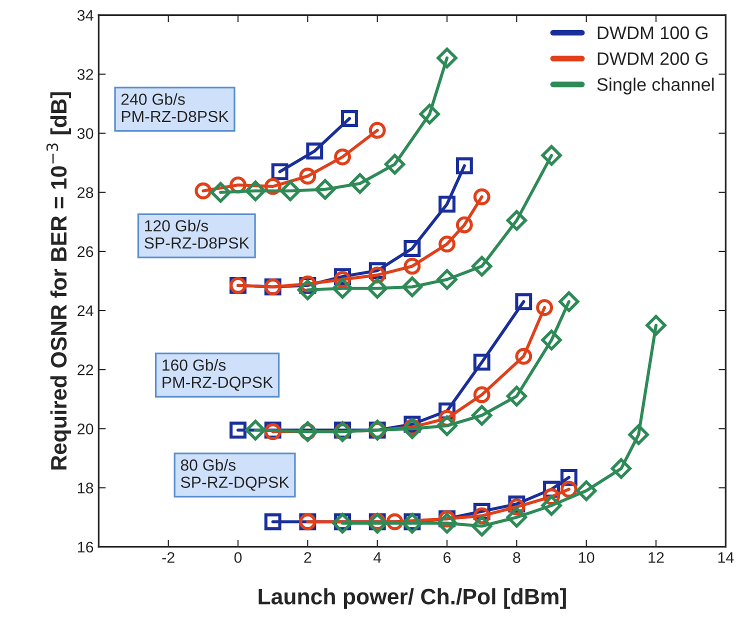  What do you see at coordinates (653, 33) in the screenshot?
I see `legend-label: DWDM 100 G` at bounding box center [653, 33].